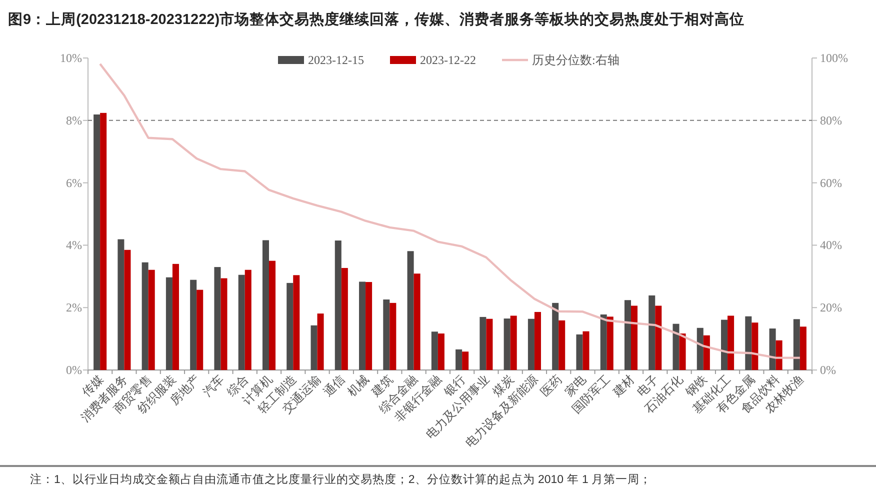  I want to click on y-tick-label: 0%, so click(74, 370).